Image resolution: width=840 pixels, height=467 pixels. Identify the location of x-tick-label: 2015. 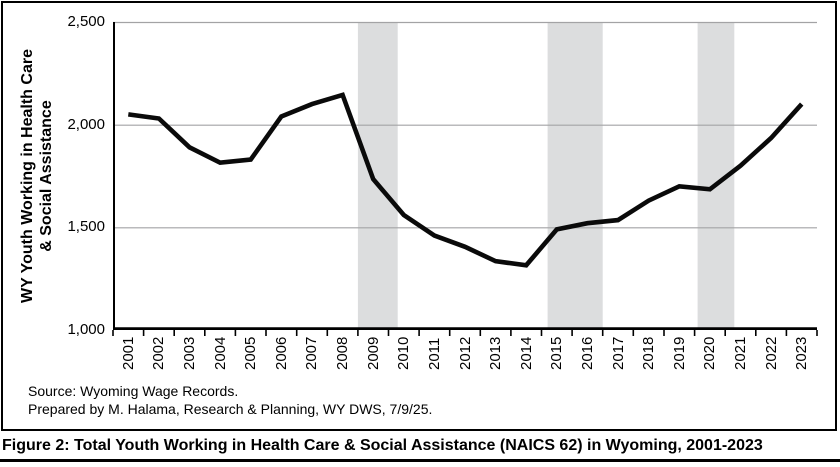
(557, 353).